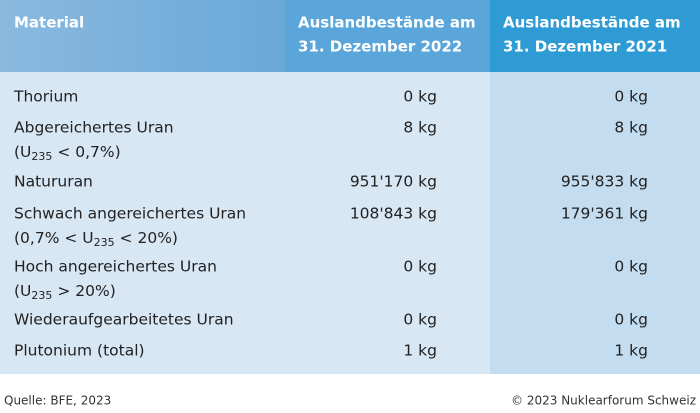 This screenshot has height=413, width=700. Describe the element at coordinates (86, 152) in the screenshot. I see `text-part: < 0,7%)` at that location.